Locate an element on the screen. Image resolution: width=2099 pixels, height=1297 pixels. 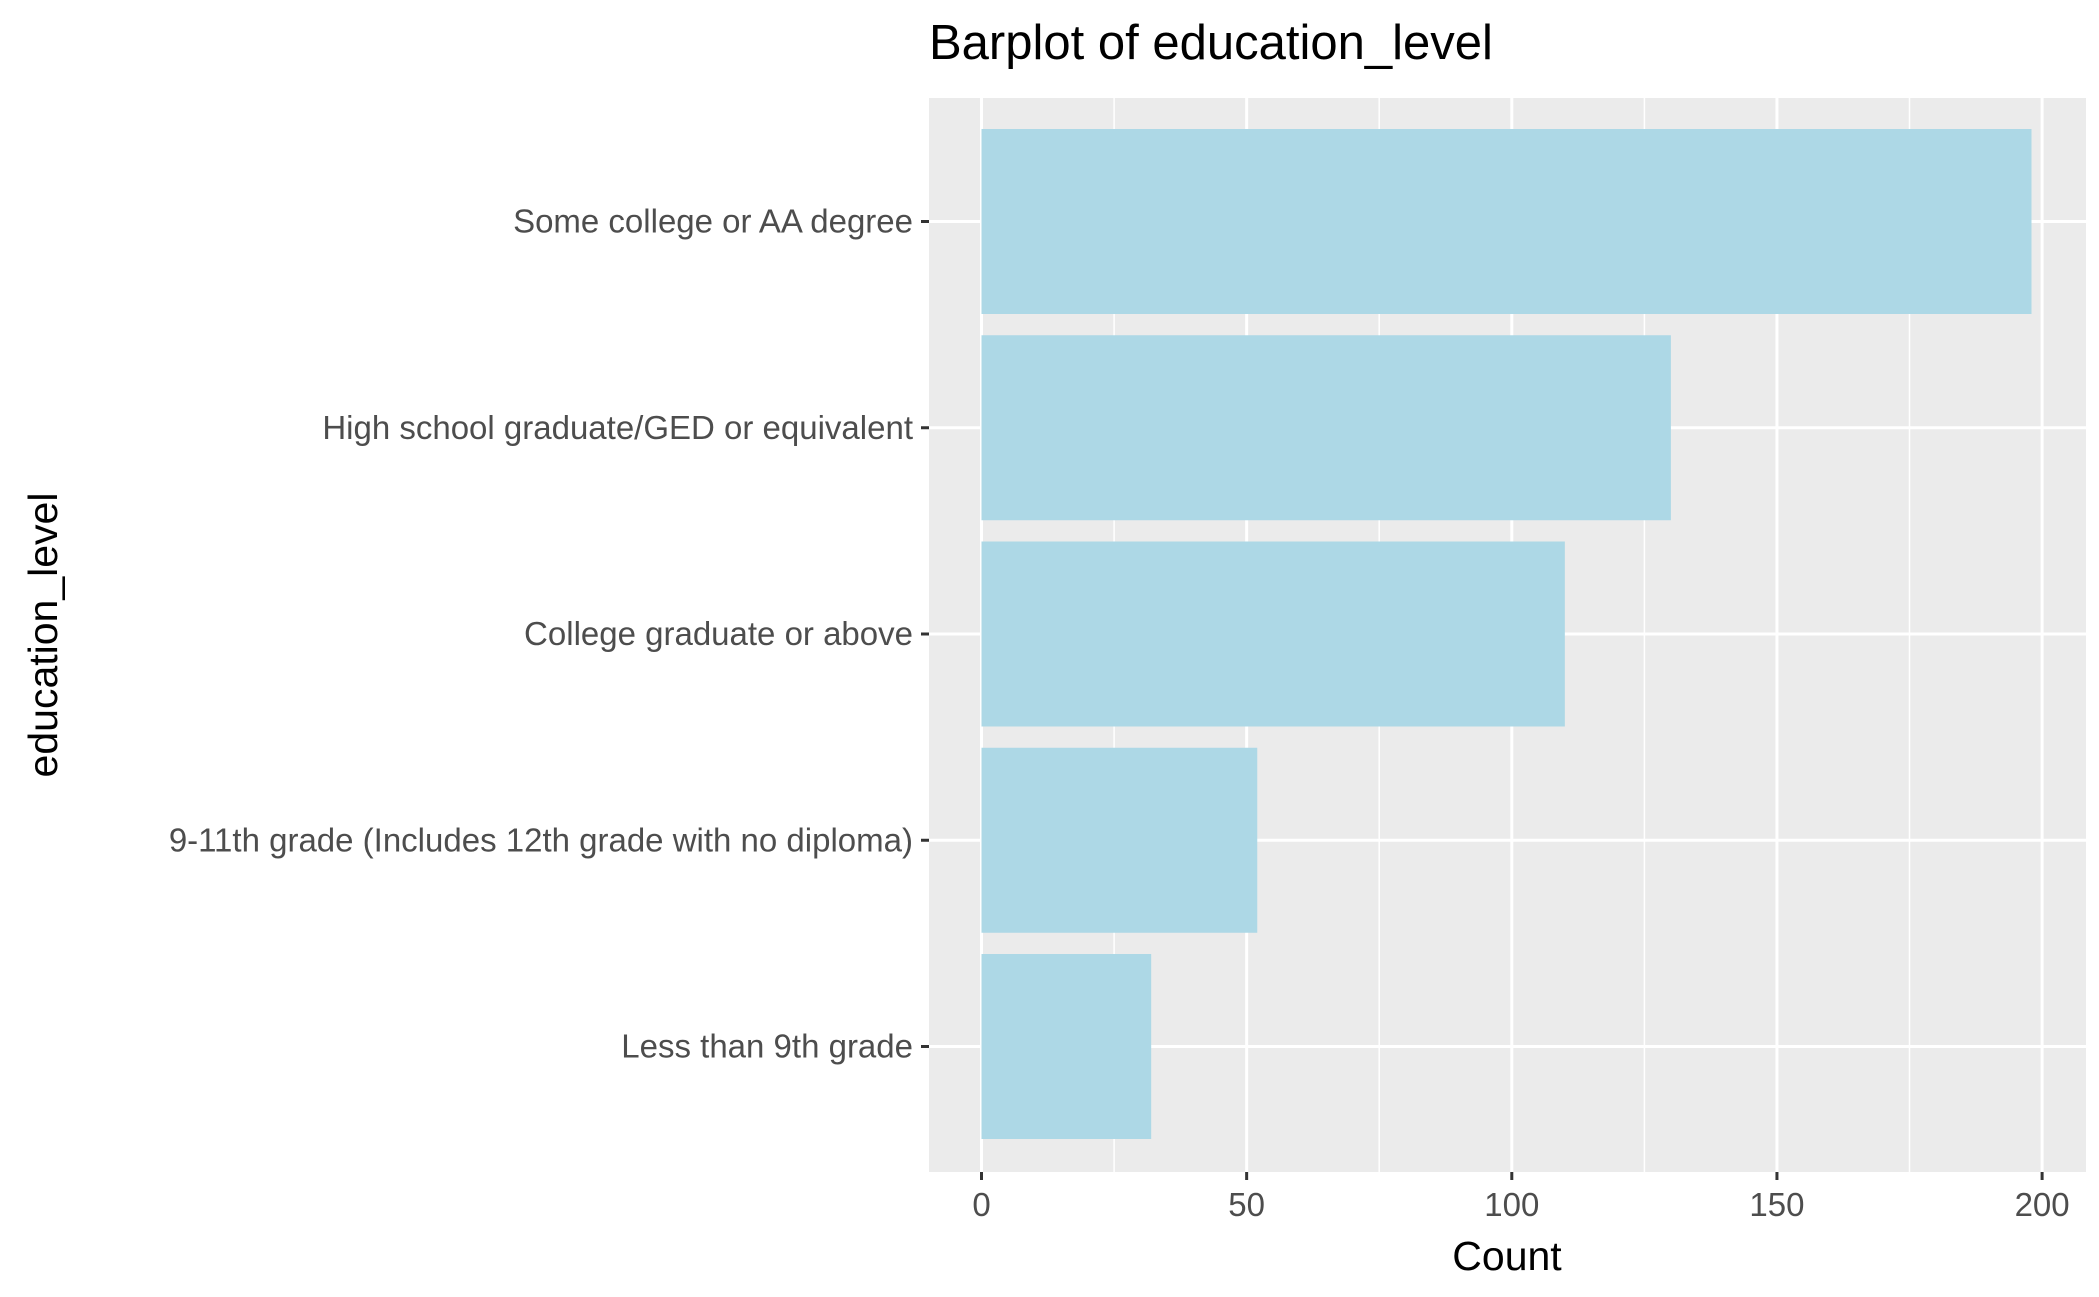
y-tick-label: Less than 9th grade is located at coordinates (767, 1046).